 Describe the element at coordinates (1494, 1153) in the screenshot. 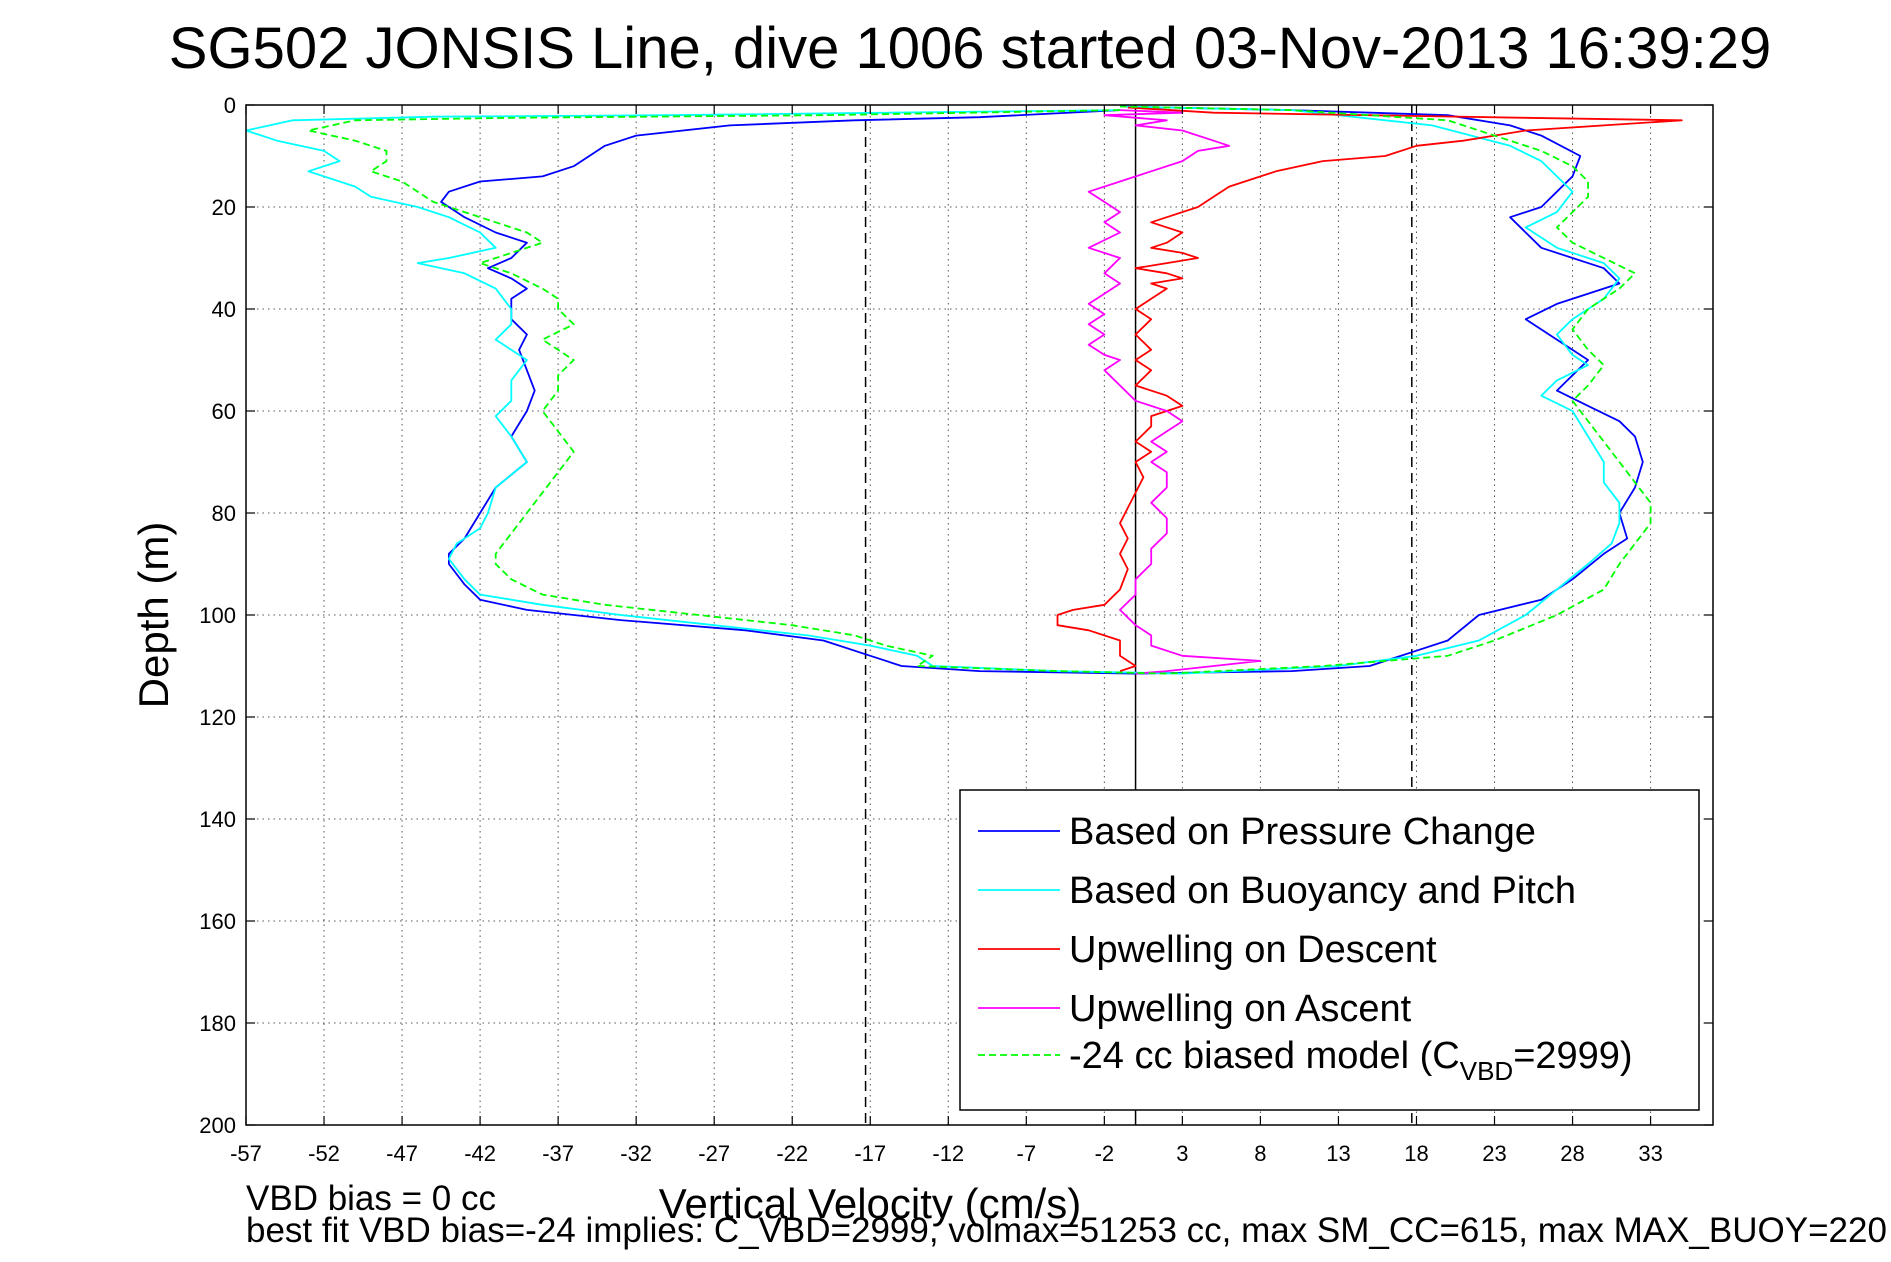

I see `x-tick-label: 23` at that location.